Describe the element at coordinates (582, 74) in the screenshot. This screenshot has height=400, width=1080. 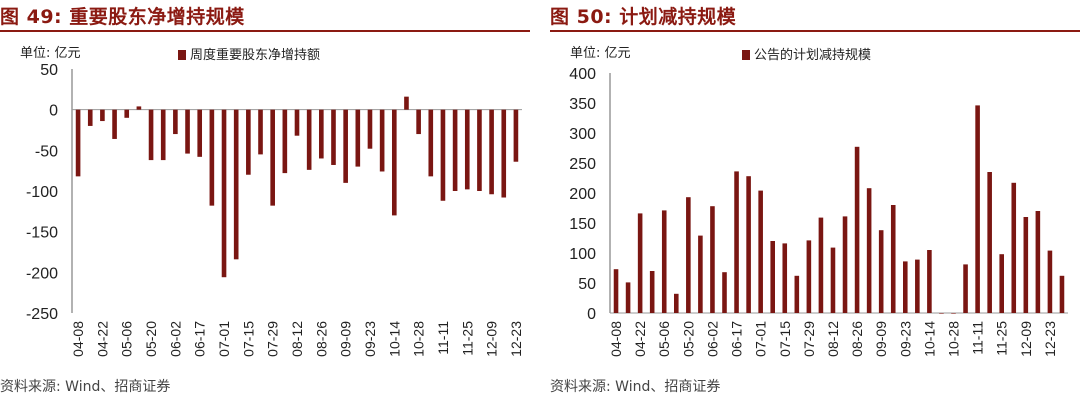
I see `y-tick-label: 400` at that location.